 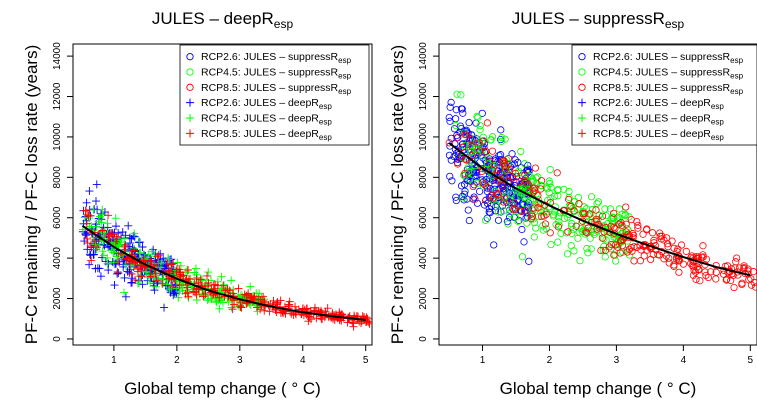 What do you see at coordinates (284, 24) in the screenshot?
I see `panel-title-sub: esp` at bounding box center [284, 24].